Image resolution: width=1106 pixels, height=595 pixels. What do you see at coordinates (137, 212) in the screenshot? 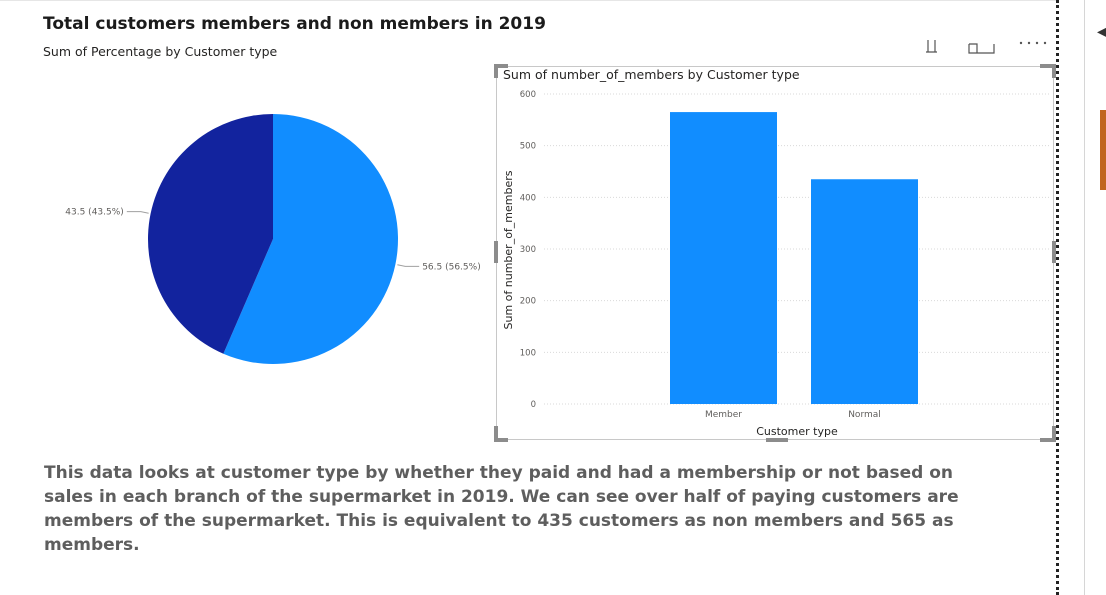
I see `pie-leader-line-normal` at bounding box center [137, 212].